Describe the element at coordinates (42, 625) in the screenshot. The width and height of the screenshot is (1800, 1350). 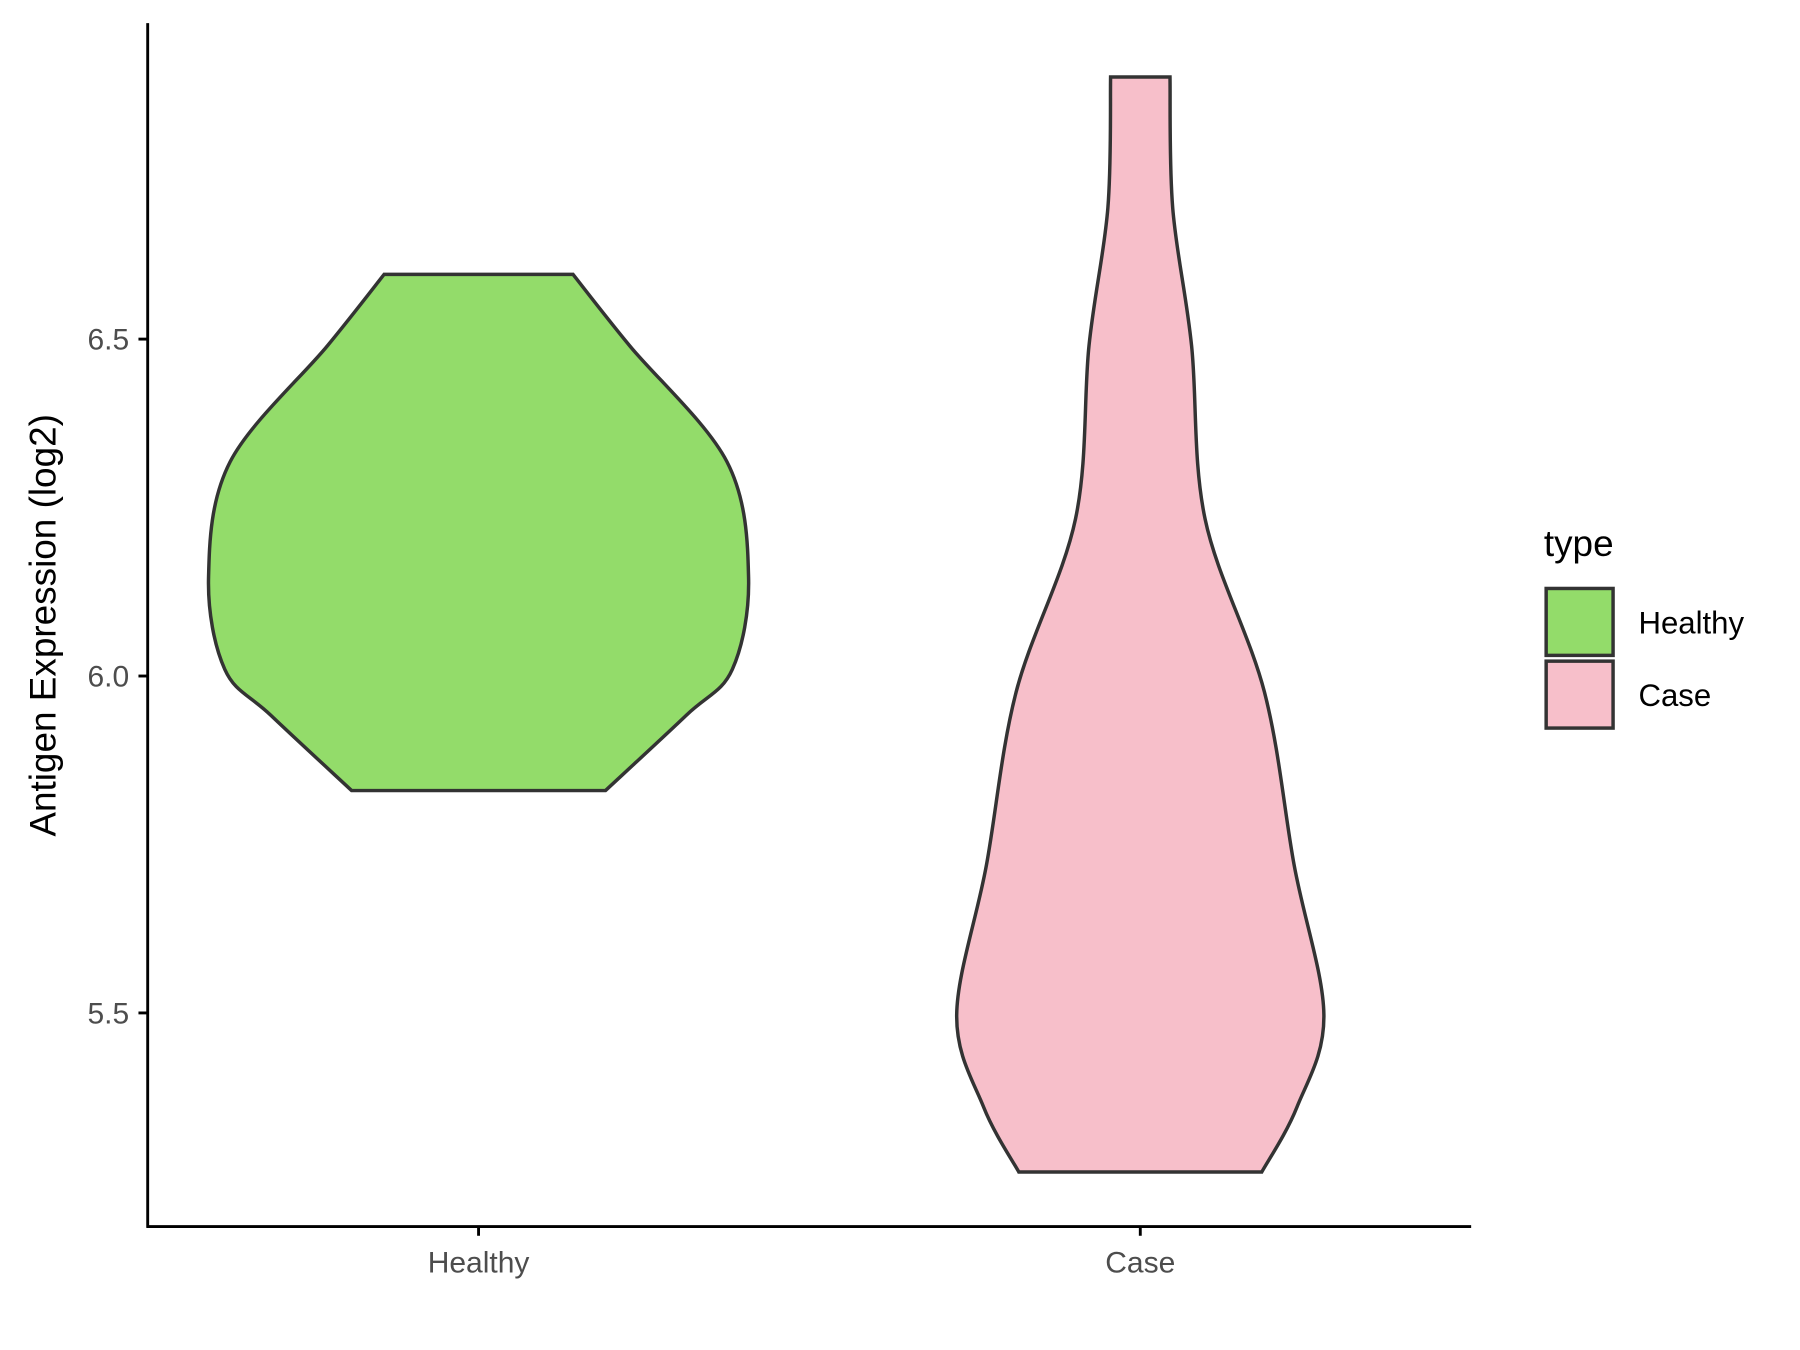
I see `y-axis-title: Antigen Expression (log2)` at that location.